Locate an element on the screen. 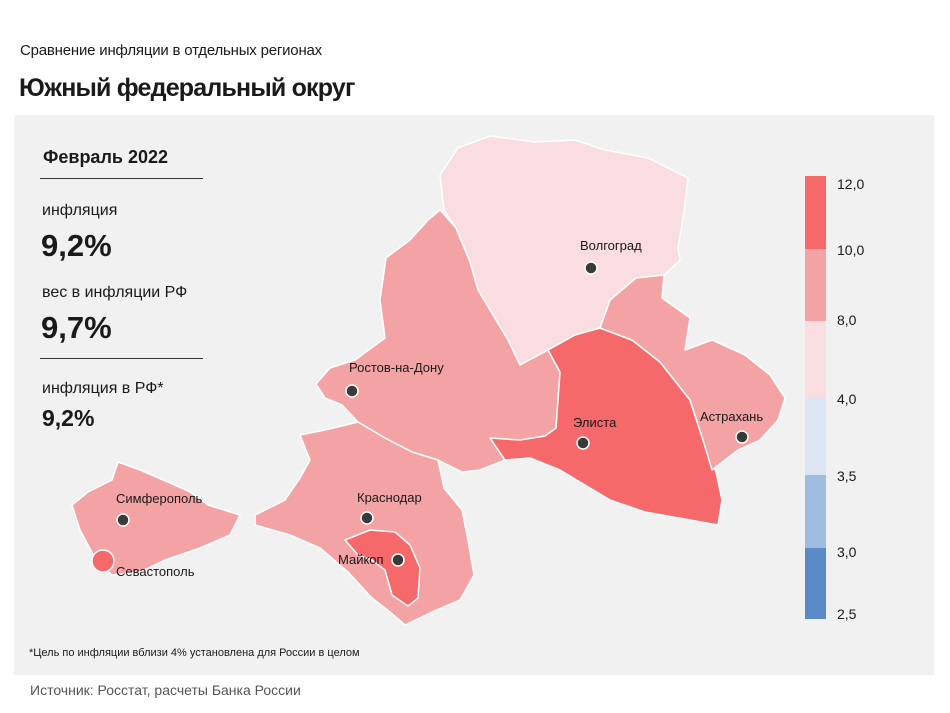 The width and height of the screenshot is (950, 713). city-label-sevastopol: Севастополь is located at coordinates (155, 571).